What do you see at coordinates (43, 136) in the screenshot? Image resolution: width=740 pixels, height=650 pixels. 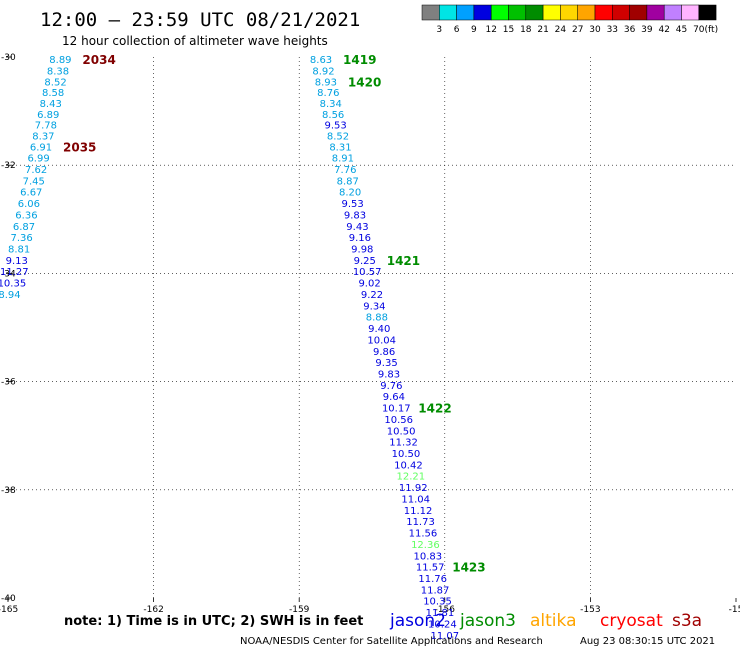 I see `data-label: 8.37` at bounding box center [43, 136].